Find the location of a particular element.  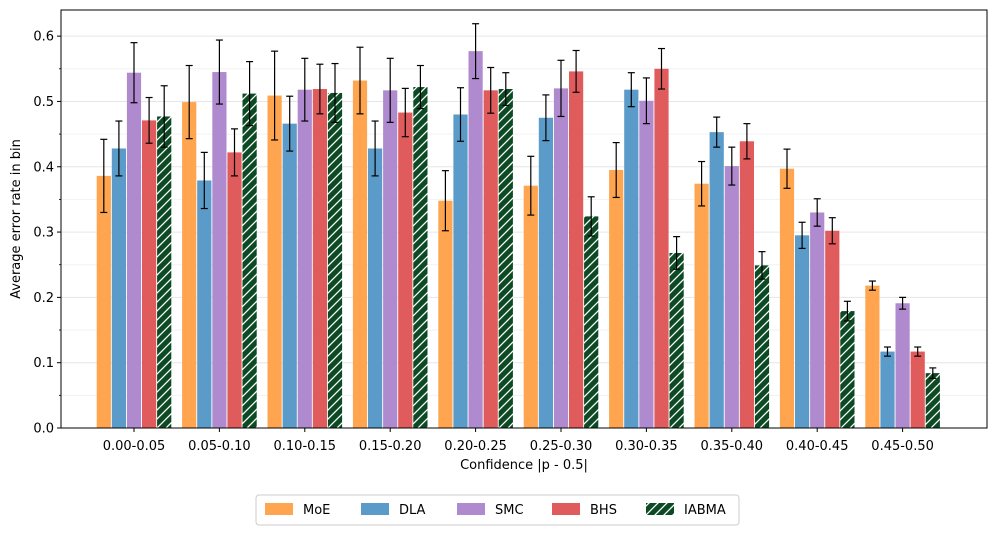

x-tick-label: 0.45-0.50 is located at coordinates (902, 446).